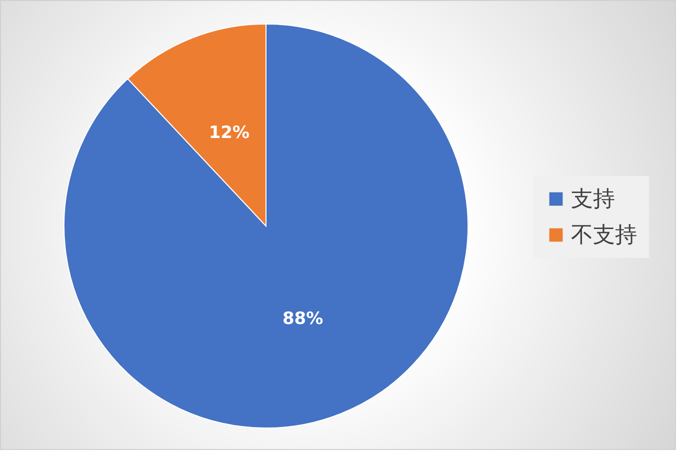 The image size is (678, 452). Describe the element at coordinates (593, 199) in the screenshot. I see `slice-label: 支持` at that location.